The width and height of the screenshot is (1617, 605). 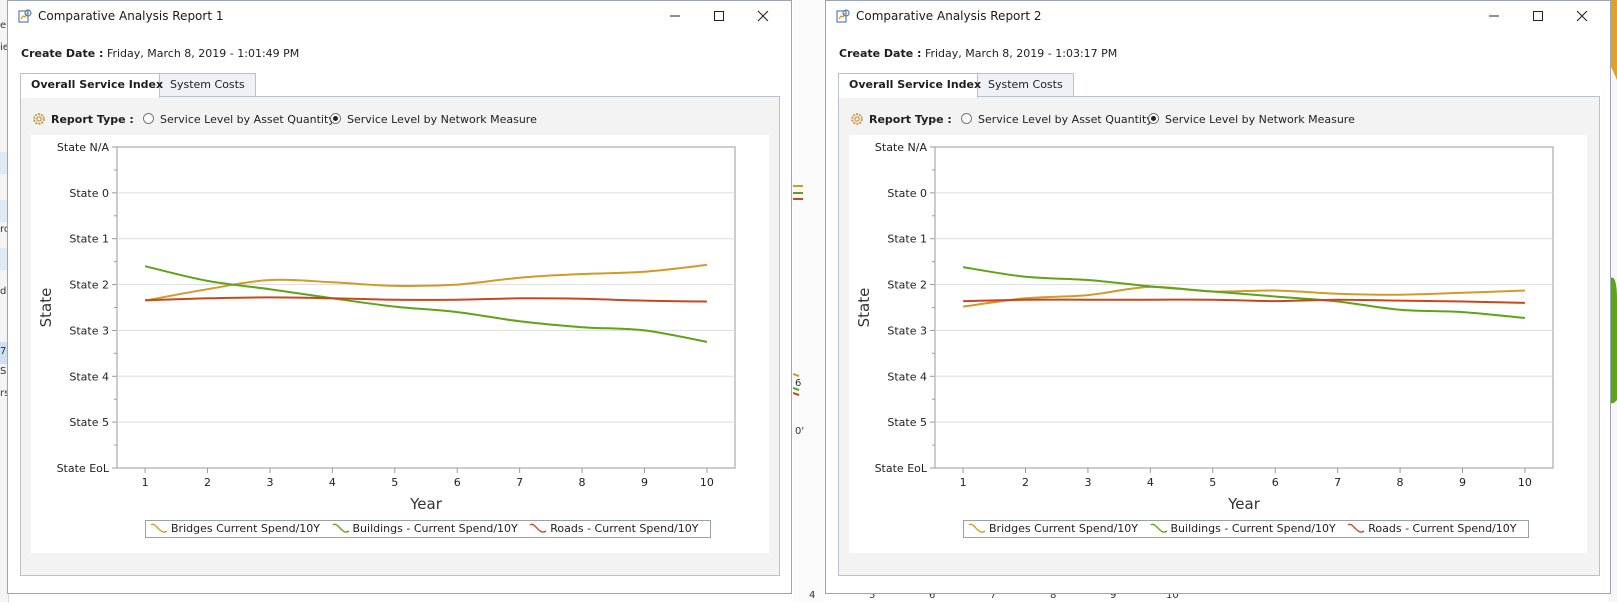 What do you see at coordinates (92, 119) in the screenshot?
I see `report-type-label: Report Type :` at bounding box center [92, 119].